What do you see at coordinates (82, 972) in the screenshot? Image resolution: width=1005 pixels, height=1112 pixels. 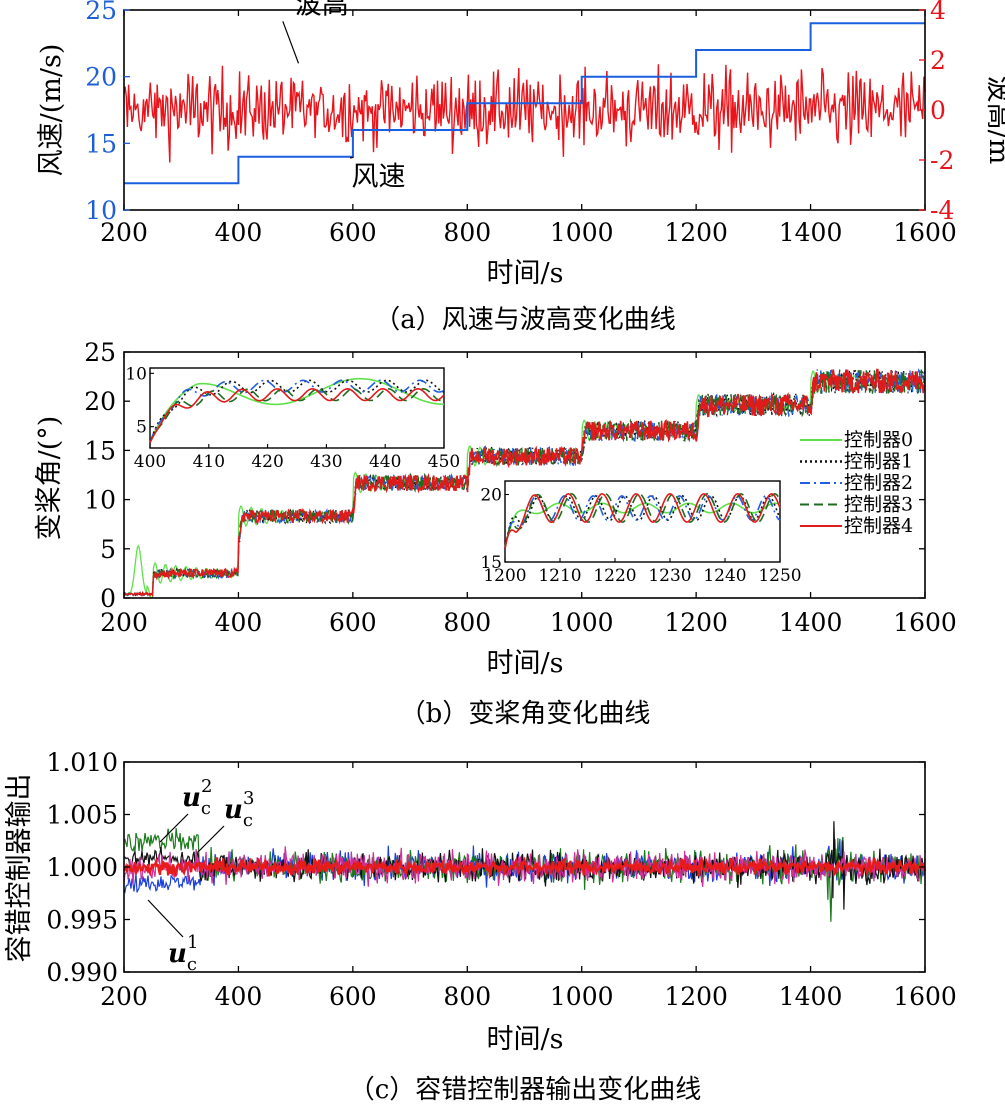 I see `panel-c-ytick-label: 0.990` at bounding box center [82, 972].